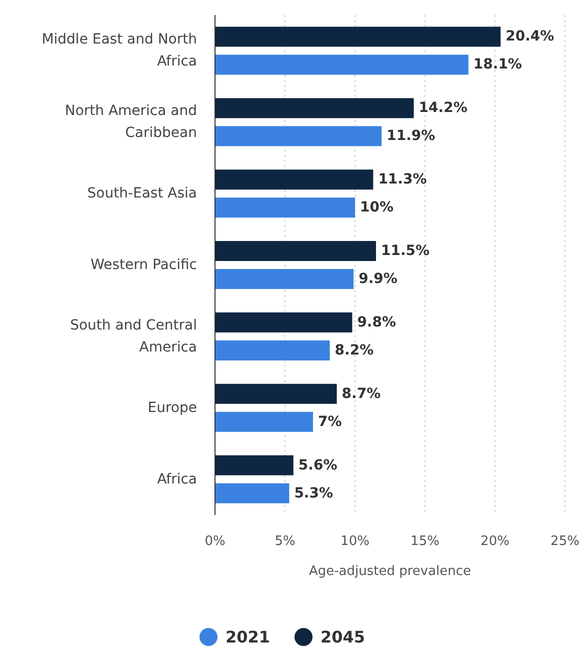  I want to click on data-label: 11.3%, so click(402, 180).